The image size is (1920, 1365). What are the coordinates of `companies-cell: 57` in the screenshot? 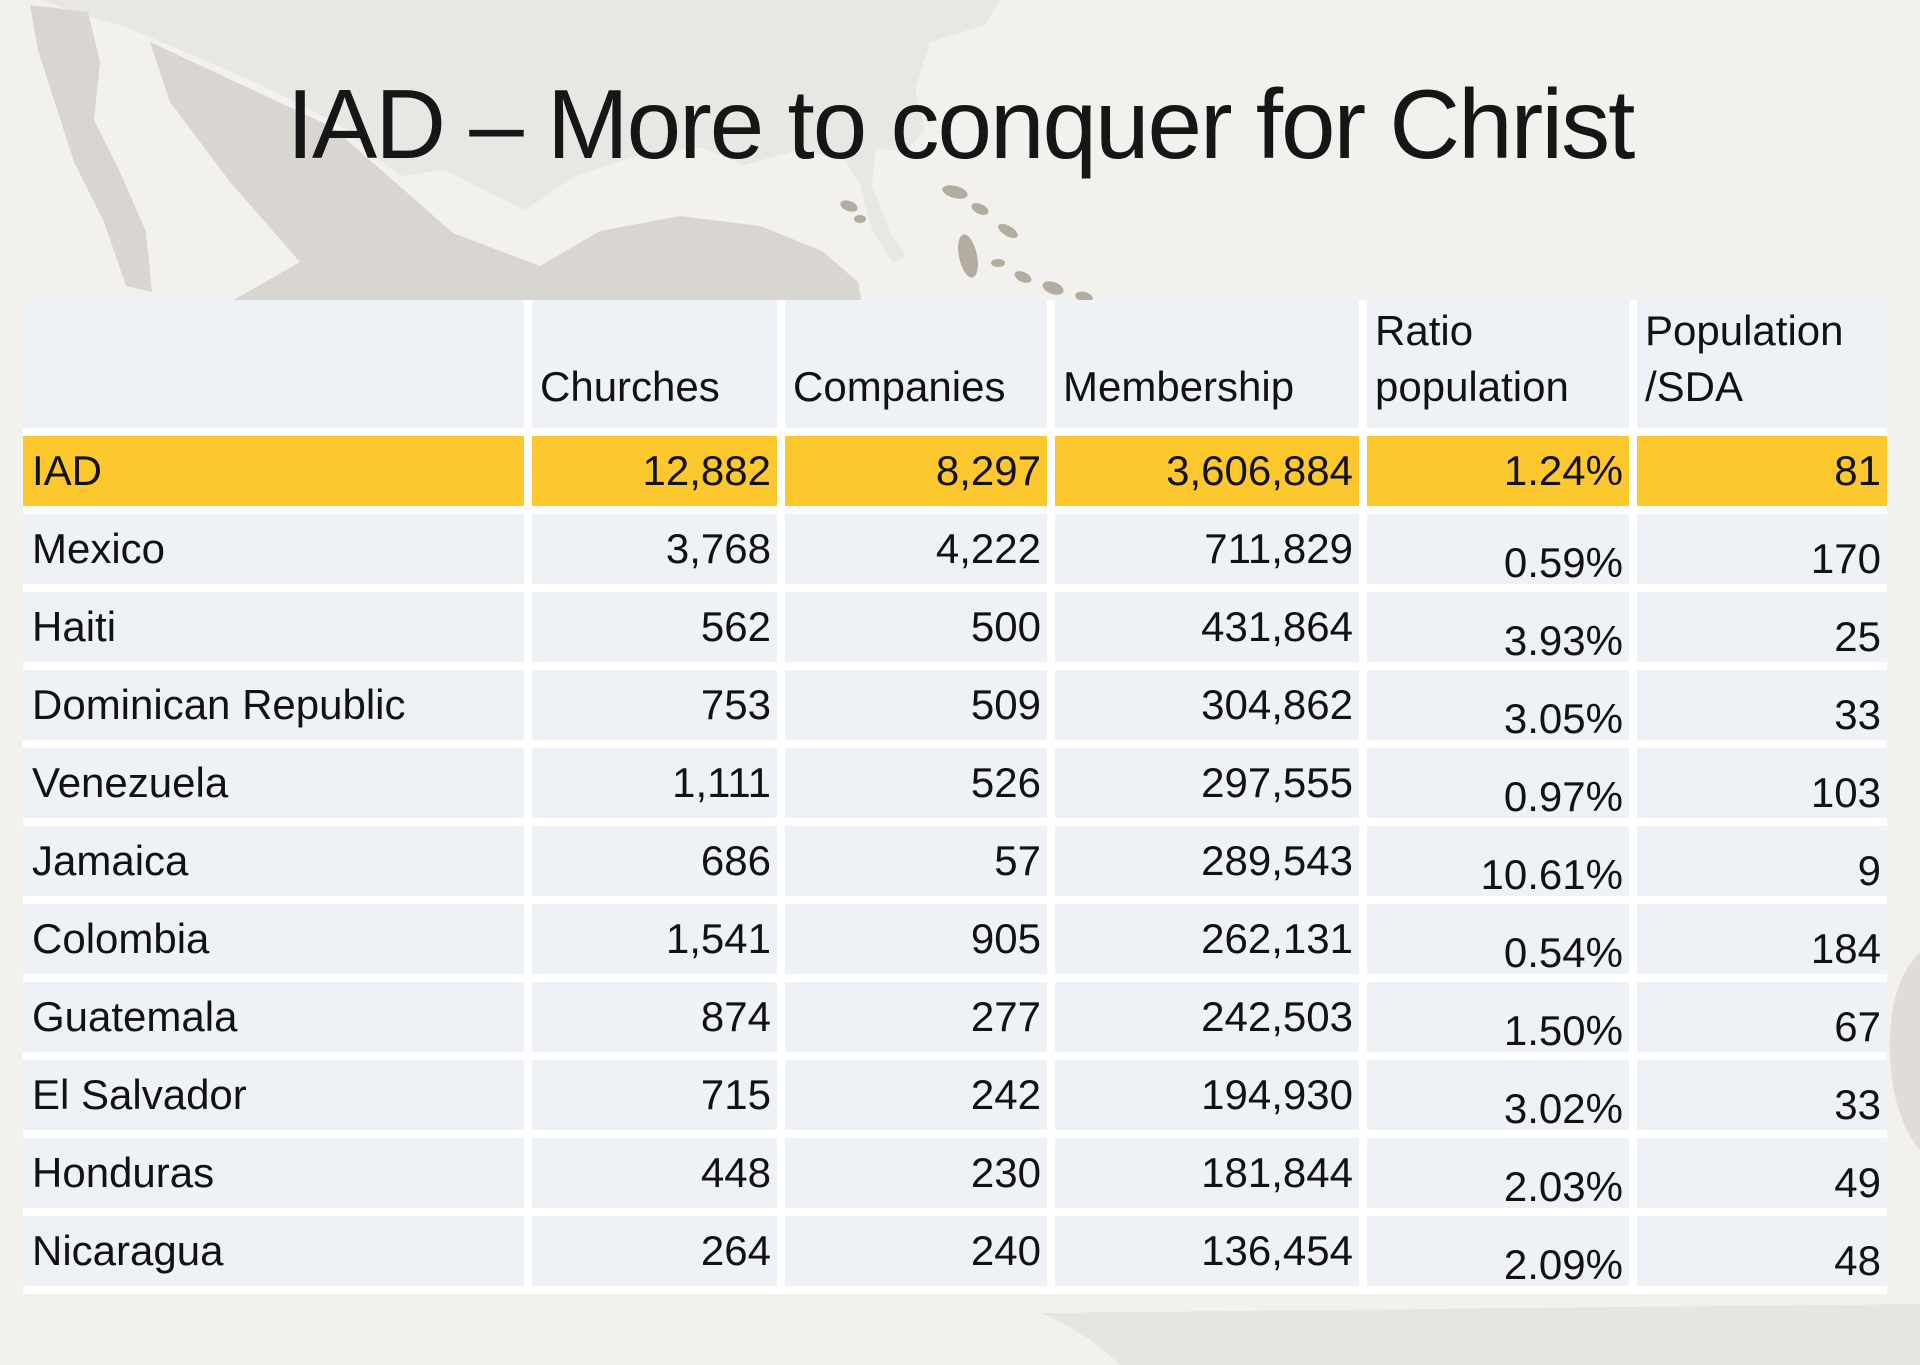 It's located at (916, 861).